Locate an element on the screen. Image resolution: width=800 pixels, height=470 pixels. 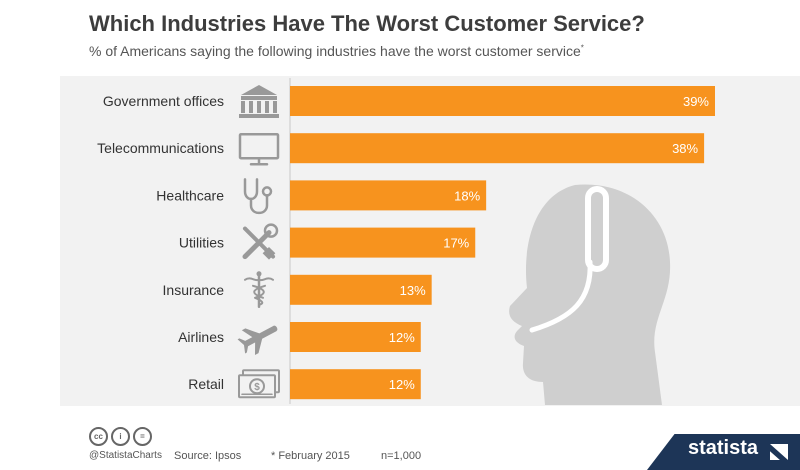
by-icon: i is located at coordinates (120, 436).